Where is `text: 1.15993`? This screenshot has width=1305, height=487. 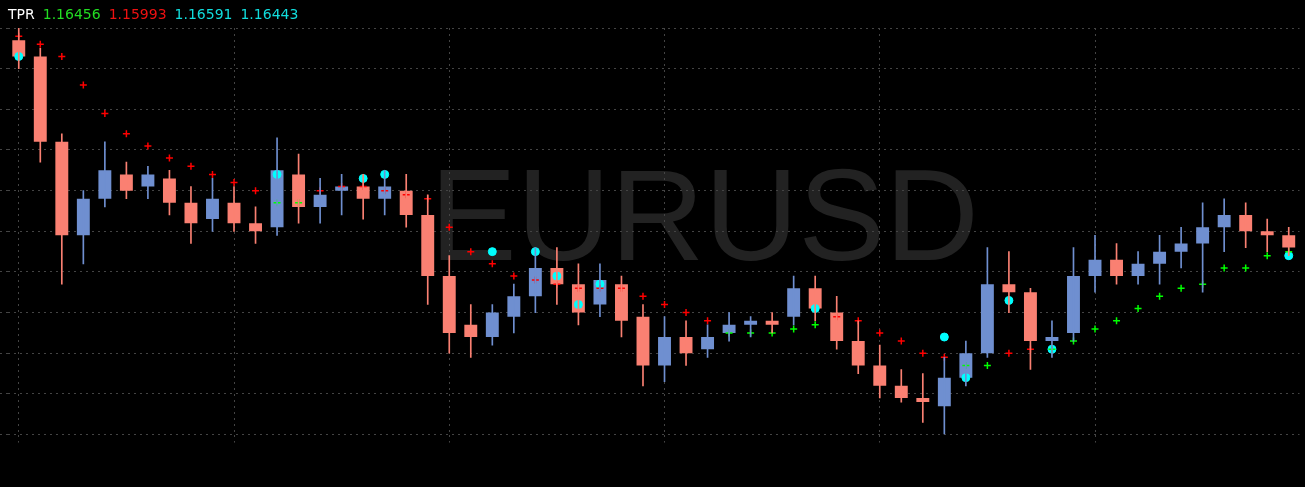 text: 1.15993 is located at coordinates (137, 14).